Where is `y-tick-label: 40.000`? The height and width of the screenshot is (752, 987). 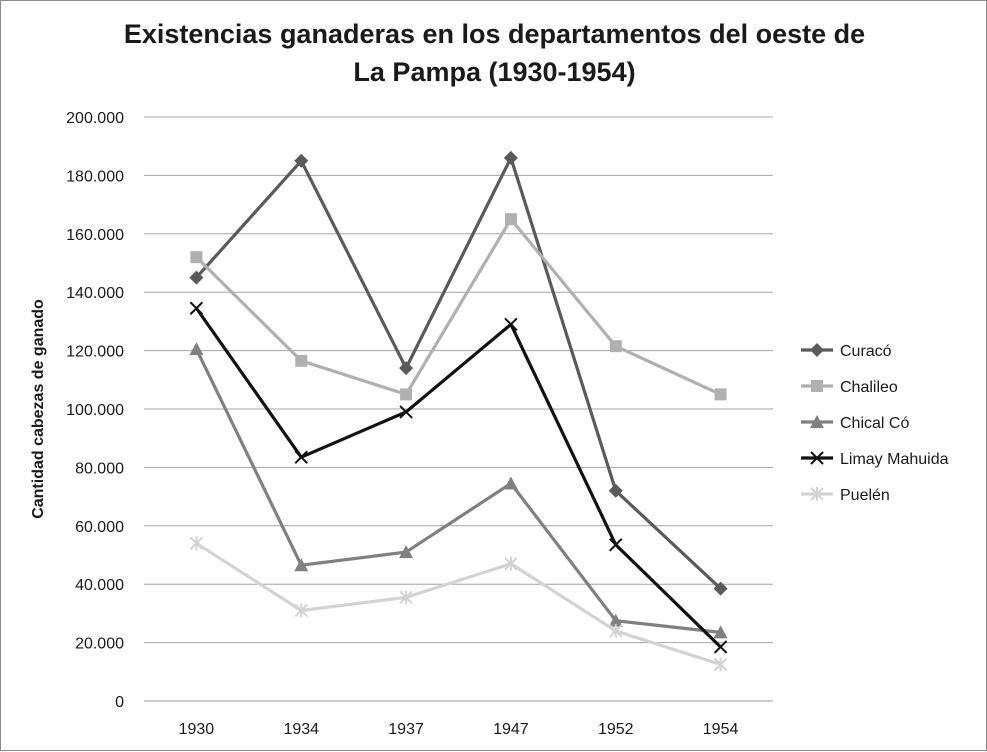 y-tick-label: 40.000 is located at coordinates (99, 585).